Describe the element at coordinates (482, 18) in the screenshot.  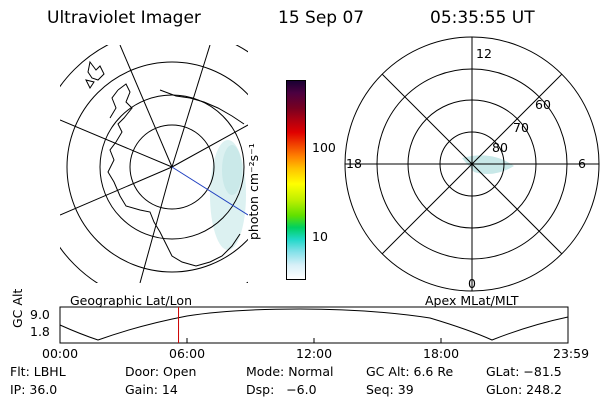
I see `time-label: 05:35:55 UT` at that location.